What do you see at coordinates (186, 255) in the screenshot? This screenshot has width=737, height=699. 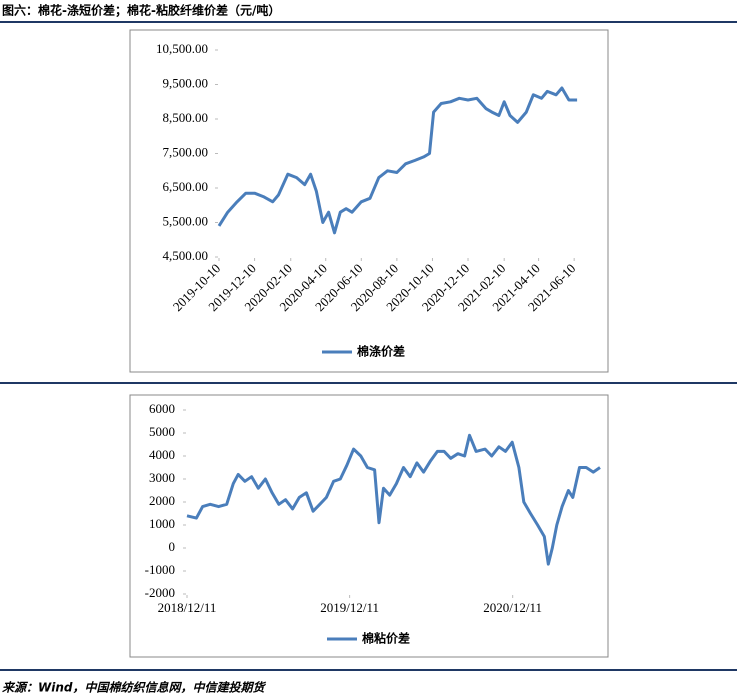 I see `y-tick-label: 4,500.00` at bounding box center [186, 255].